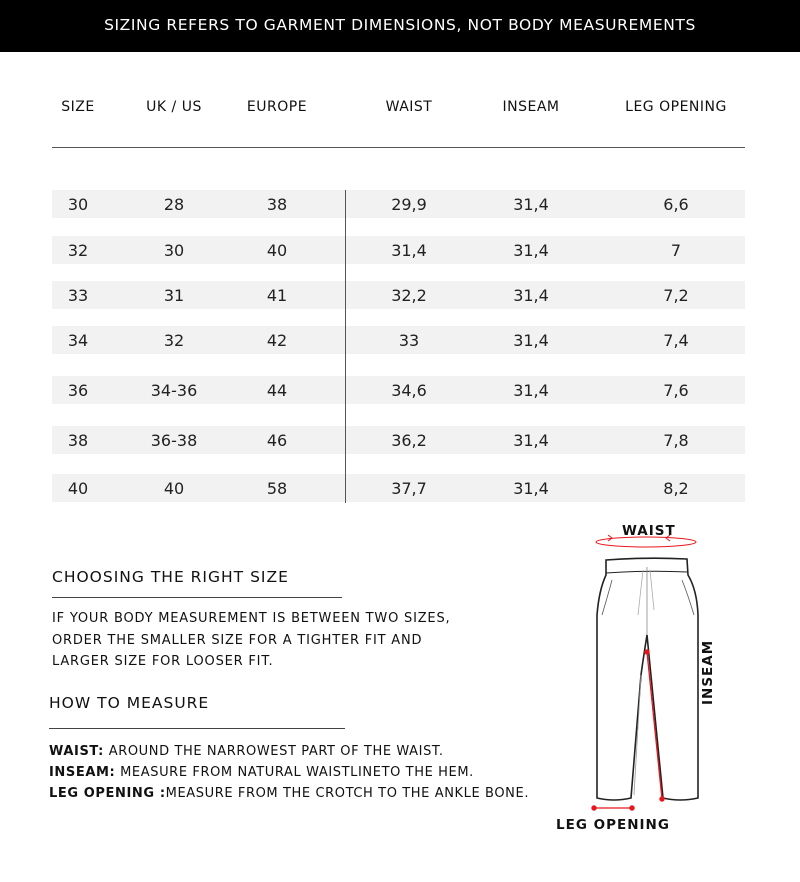  Describe the element at coordinates (174, 107) in the screenshot. I see `column-header: UK / US` at that location.